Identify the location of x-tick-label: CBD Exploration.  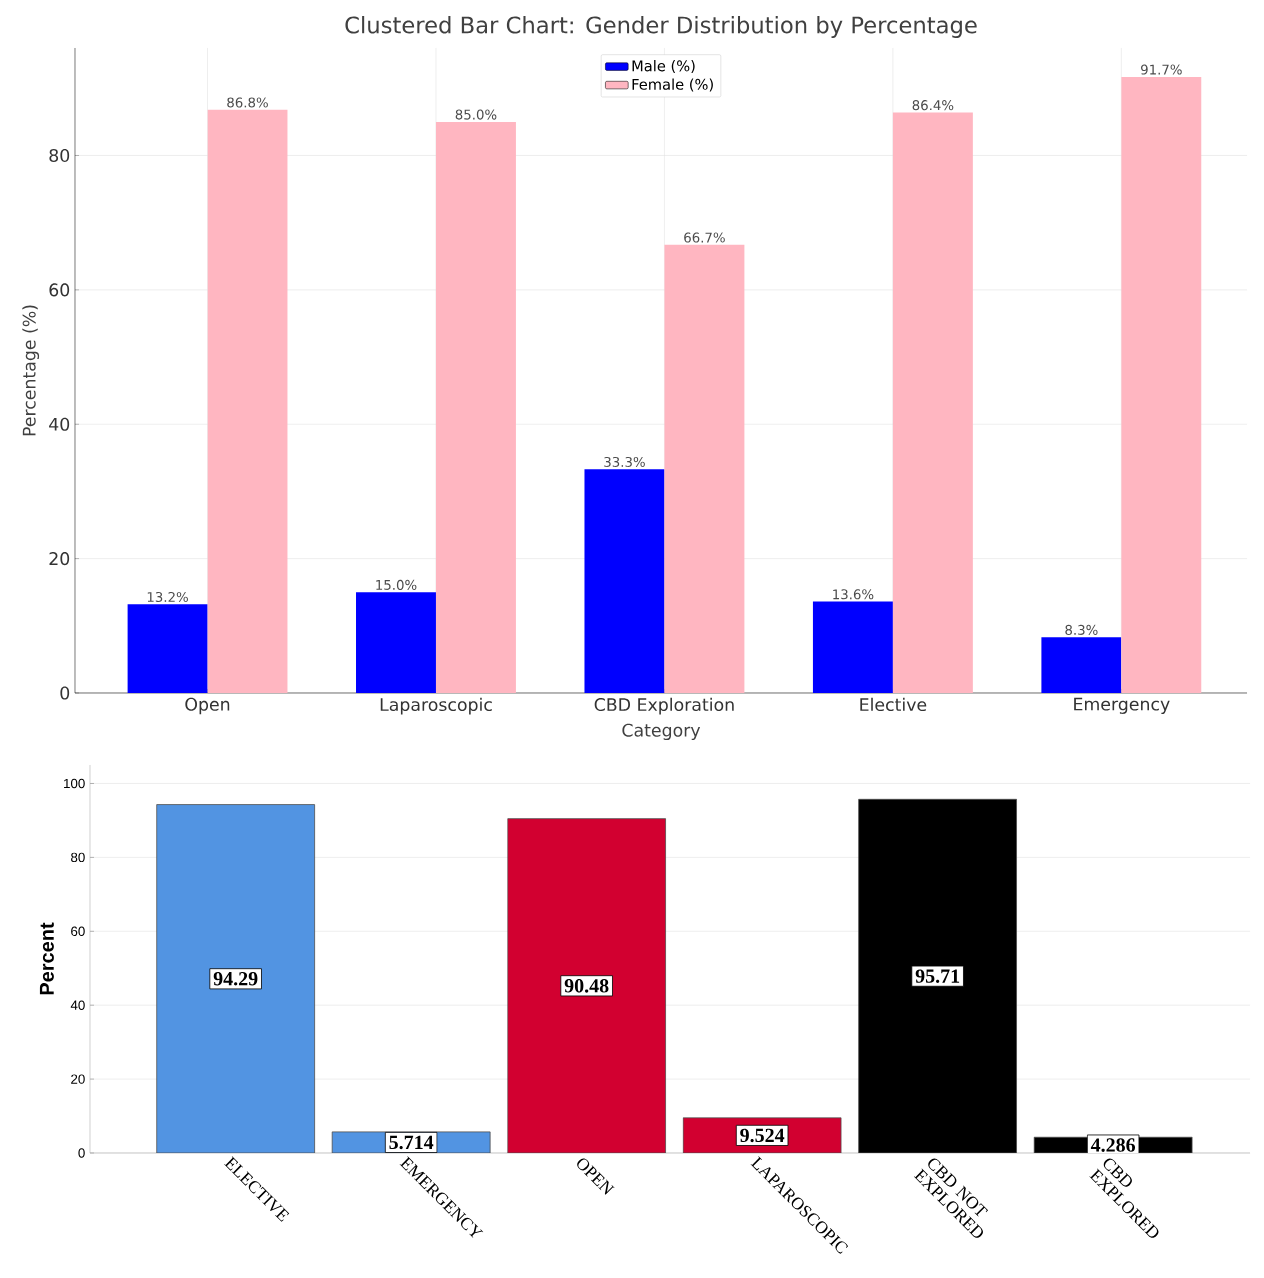
(664, 706).